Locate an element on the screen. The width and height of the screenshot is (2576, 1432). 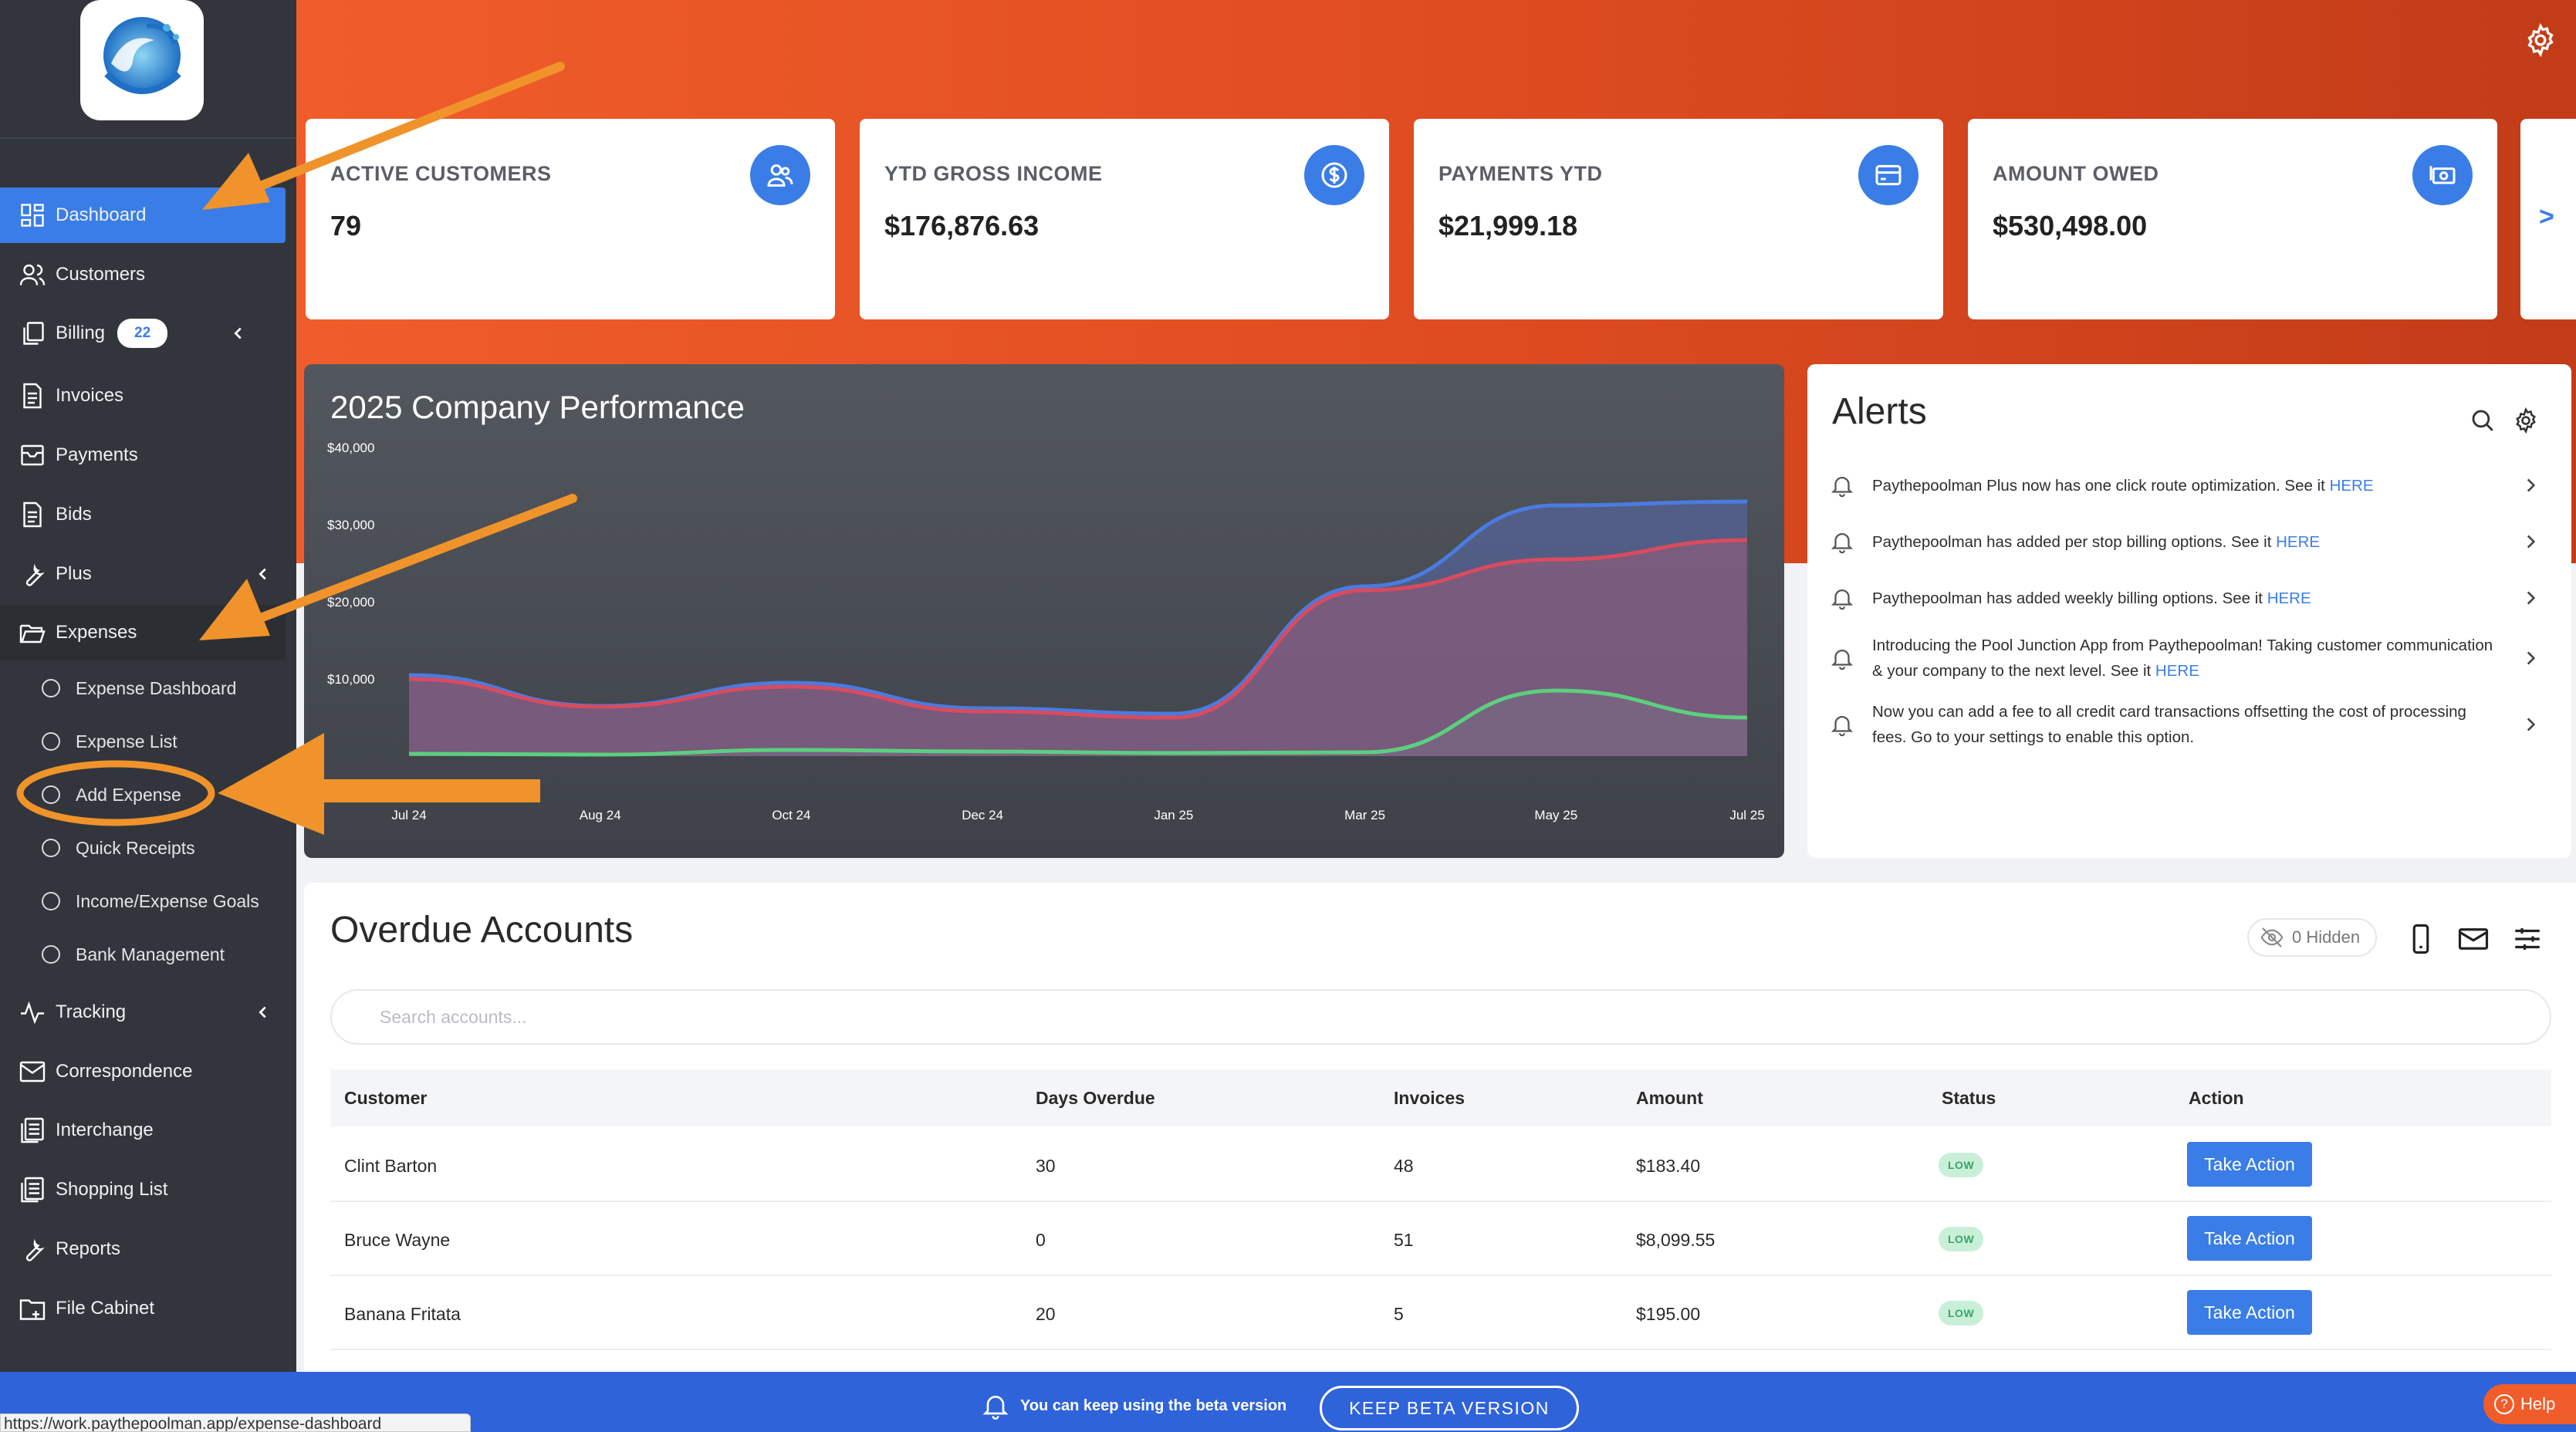
sidebar-subitem-income-expense-goals: Income/Expense Goals is located at coordinates (143, 901).